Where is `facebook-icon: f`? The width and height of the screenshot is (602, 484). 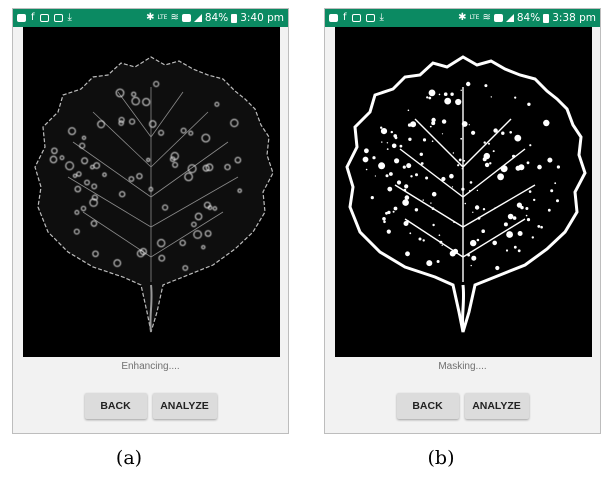 facebook-icon: f is located at coordinates (345, 17).